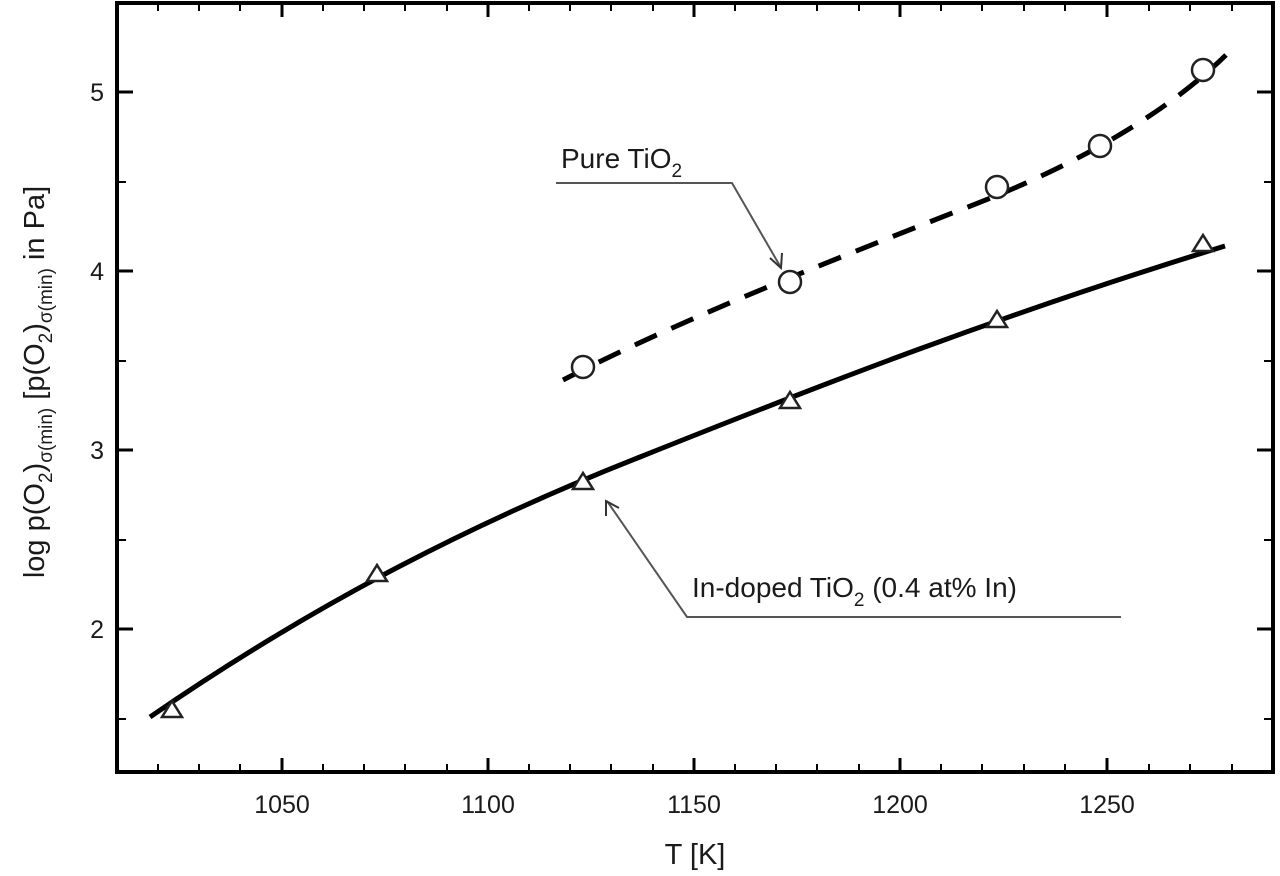 Image resolution: width=1280 pixels, height=876 pixels. Describe the element at coordinates (695, 855) in the screenshot. I see `x-axis-title: T [K]` at that location.